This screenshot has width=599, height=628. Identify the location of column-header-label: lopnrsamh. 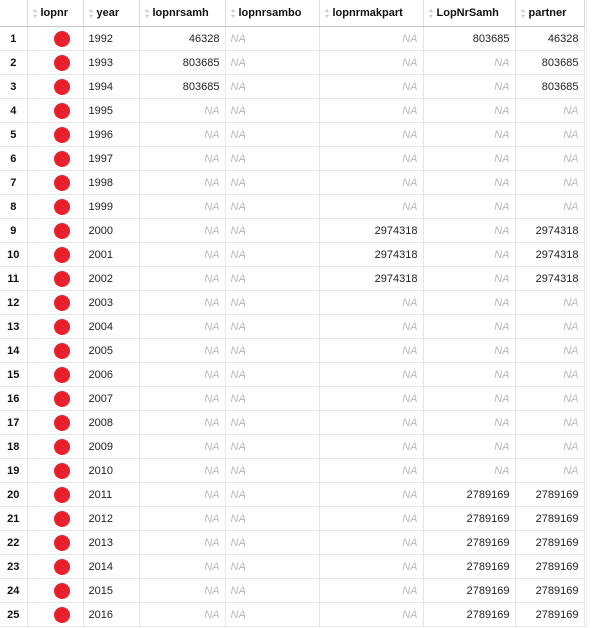
(180, 13).